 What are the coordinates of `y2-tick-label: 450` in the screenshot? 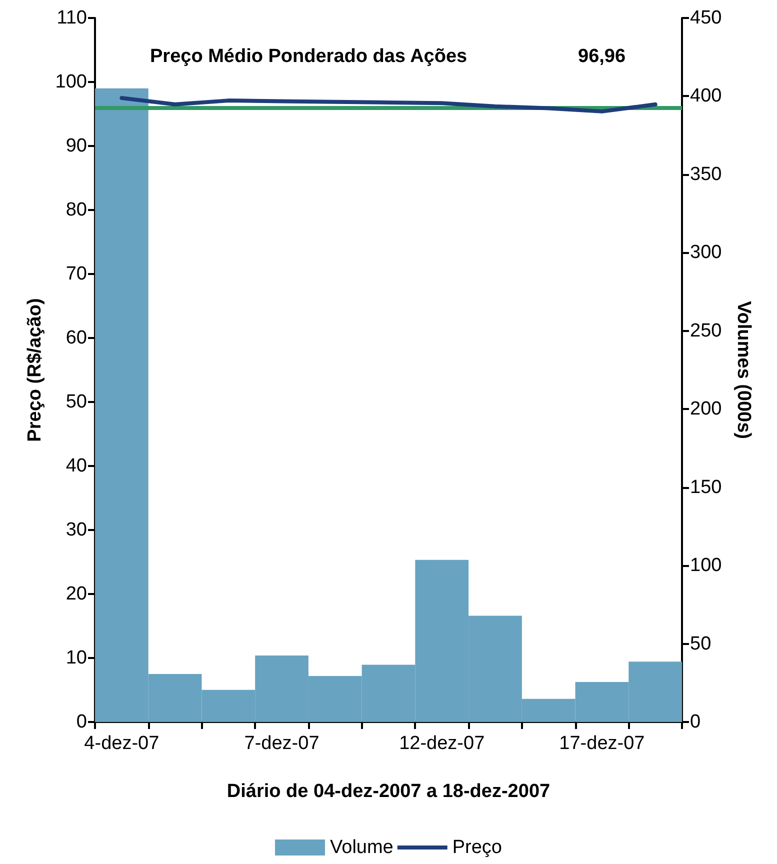 It's located at (706, 18).